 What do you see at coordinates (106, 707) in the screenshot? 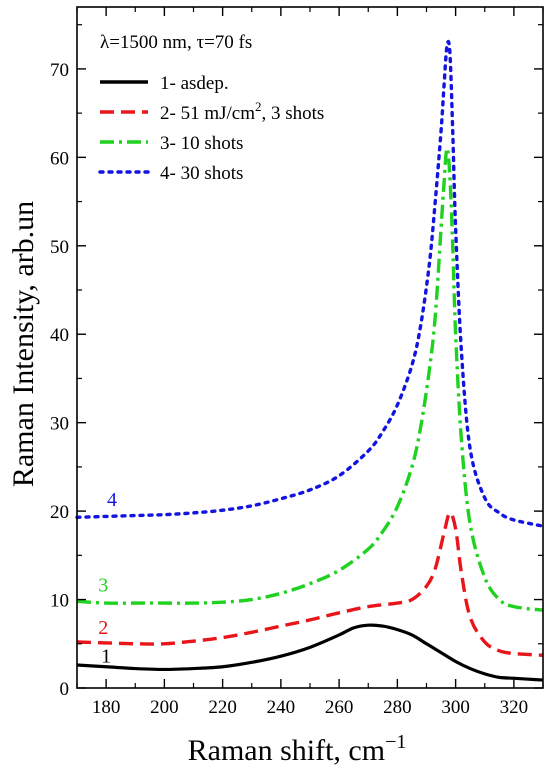
I see `x-tick-label: 180` at bounding box center [106, 707].